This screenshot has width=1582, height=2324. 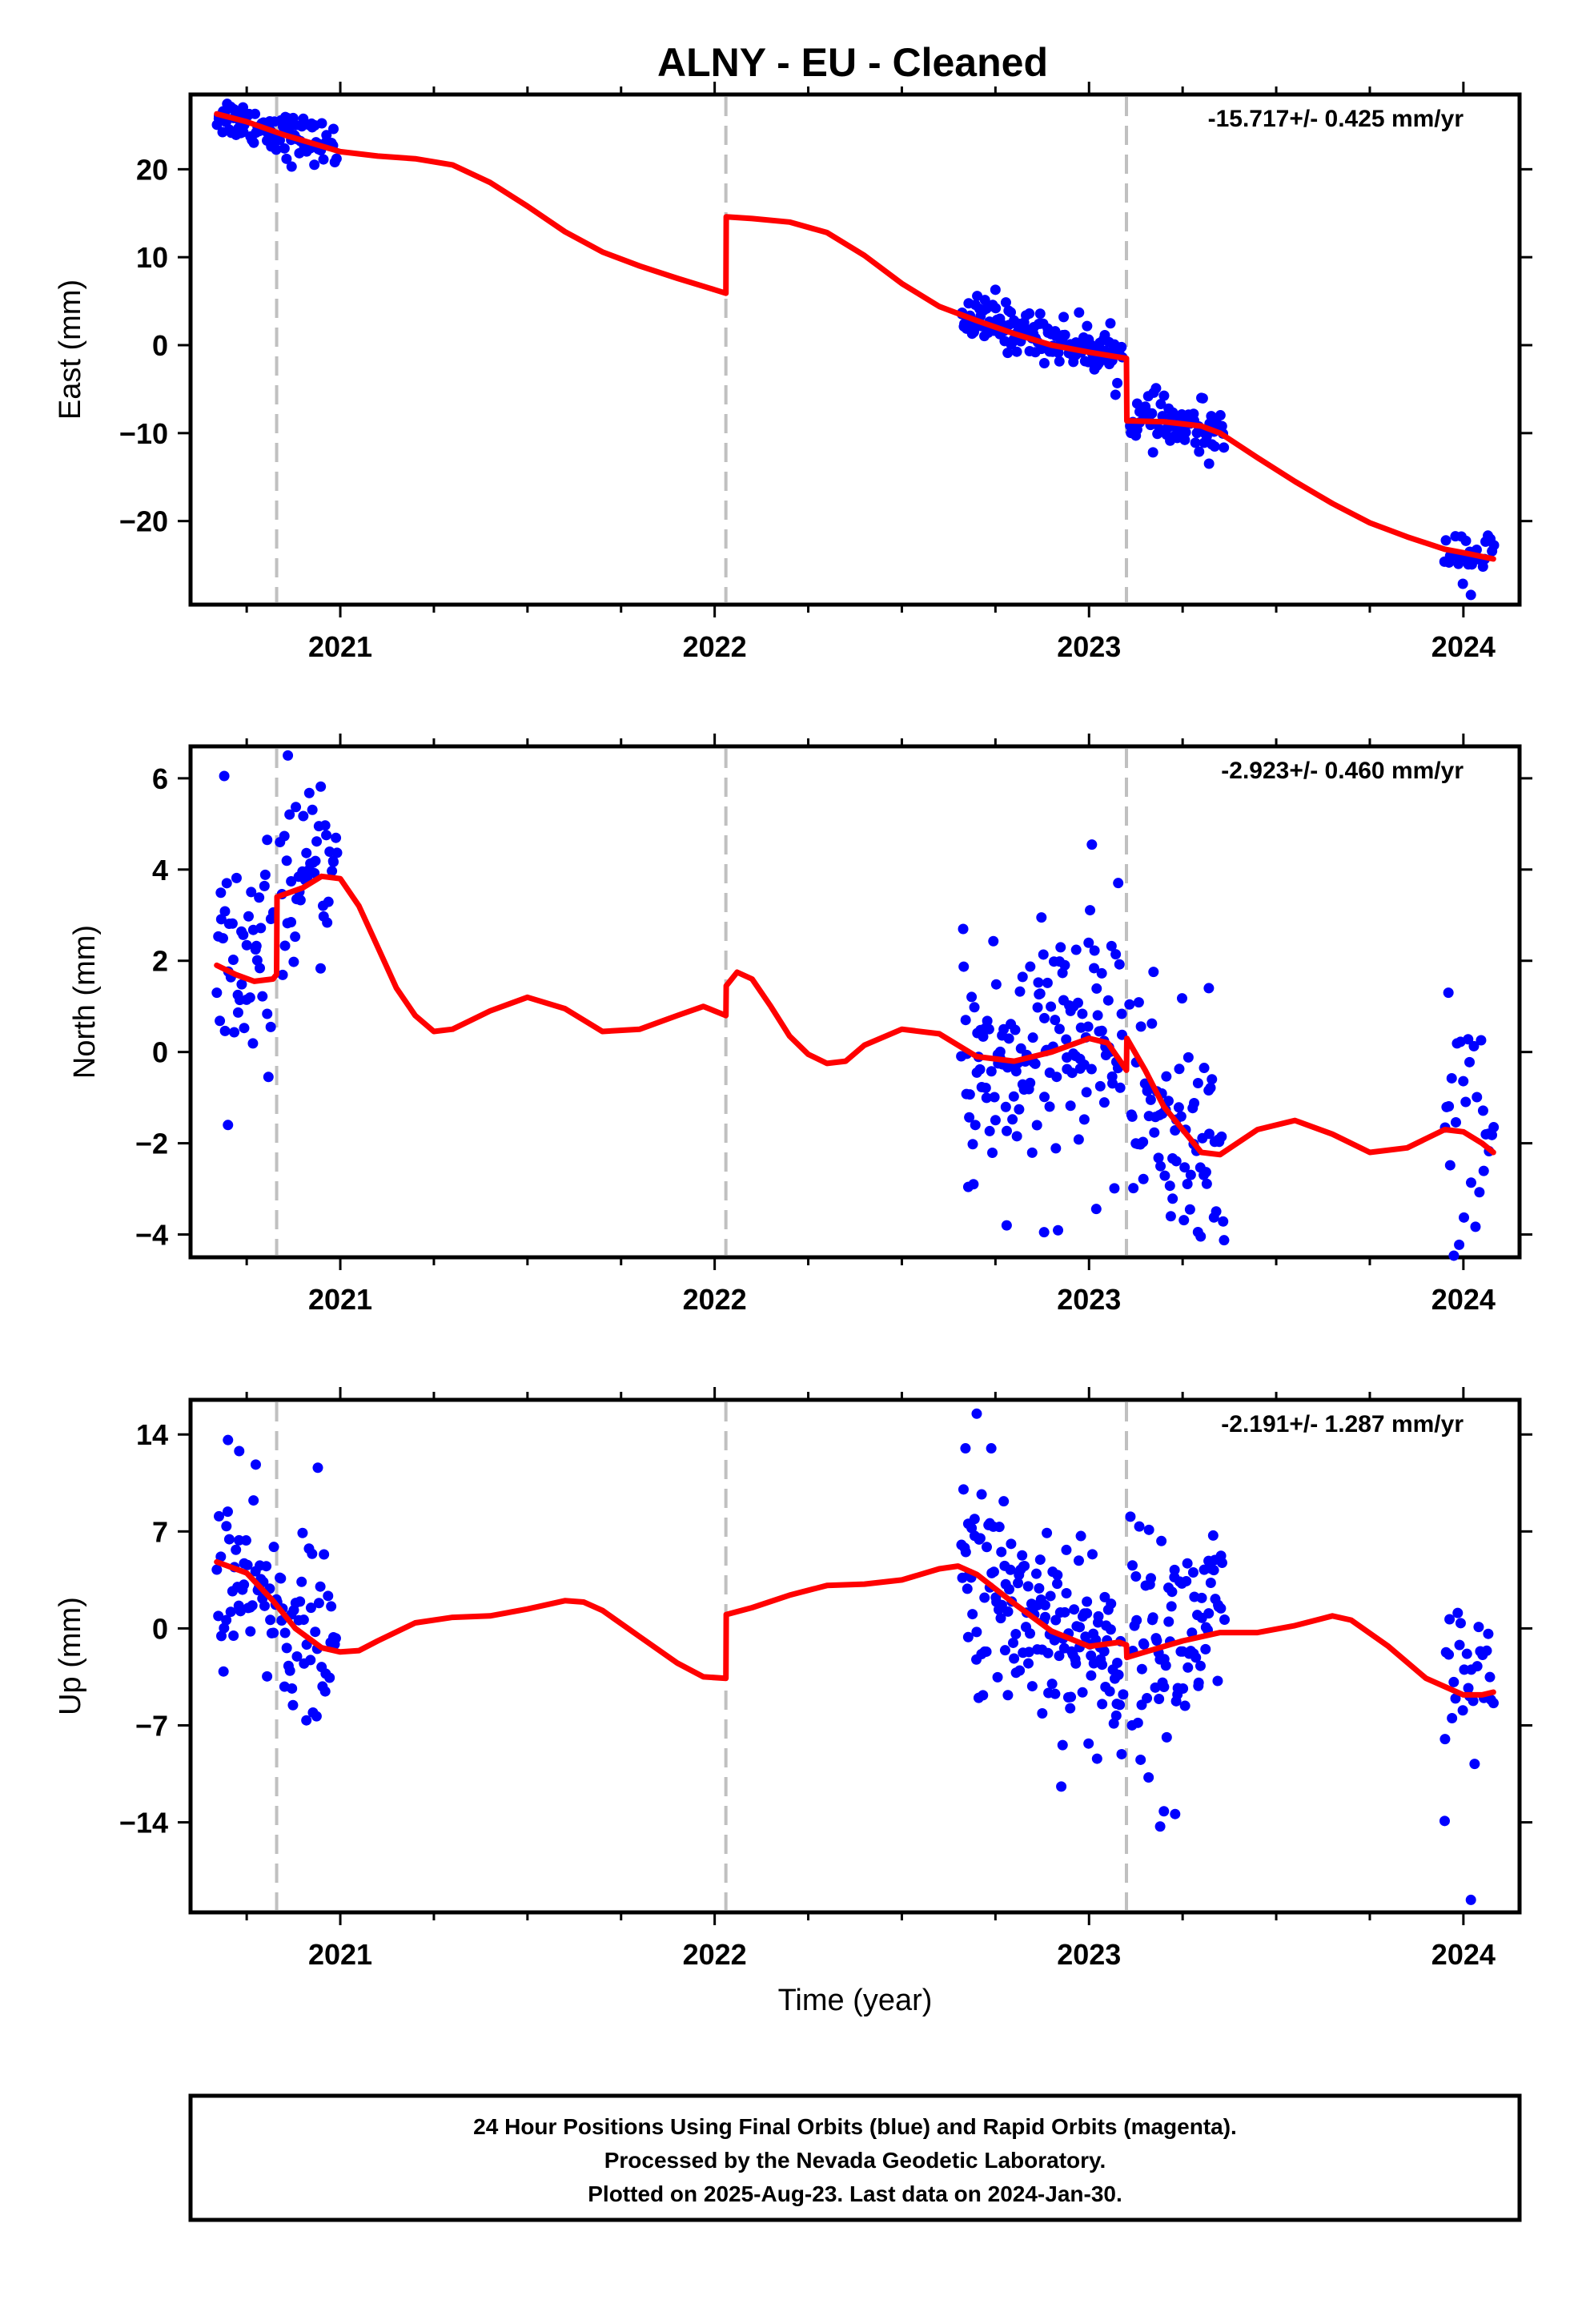 What do you see at coordinates (1342, 1424) in the screenshot?
I see `up-rate-label: -2.191+/- 1.287 mm/yr` at bounding box center [1342, 1424].